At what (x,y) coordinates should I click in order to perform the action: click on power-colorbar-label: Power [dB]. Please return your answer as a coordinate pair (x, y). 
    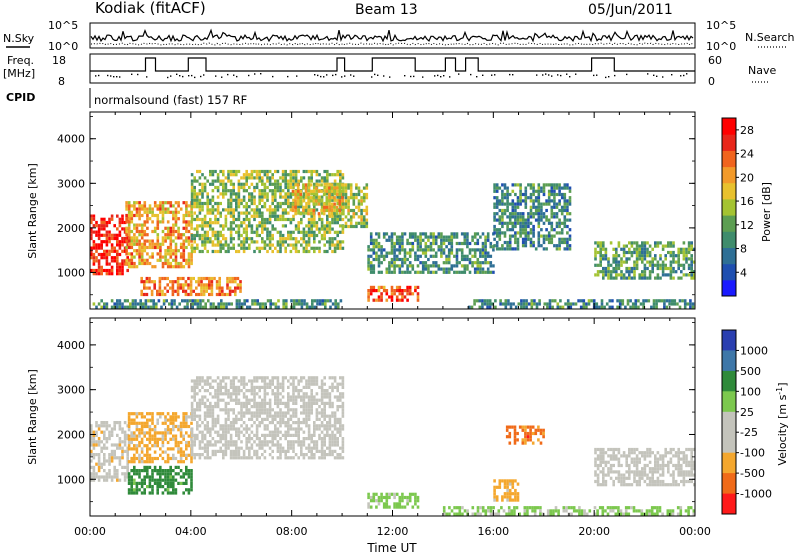
    Looking at the image, I should click on (766, 212).